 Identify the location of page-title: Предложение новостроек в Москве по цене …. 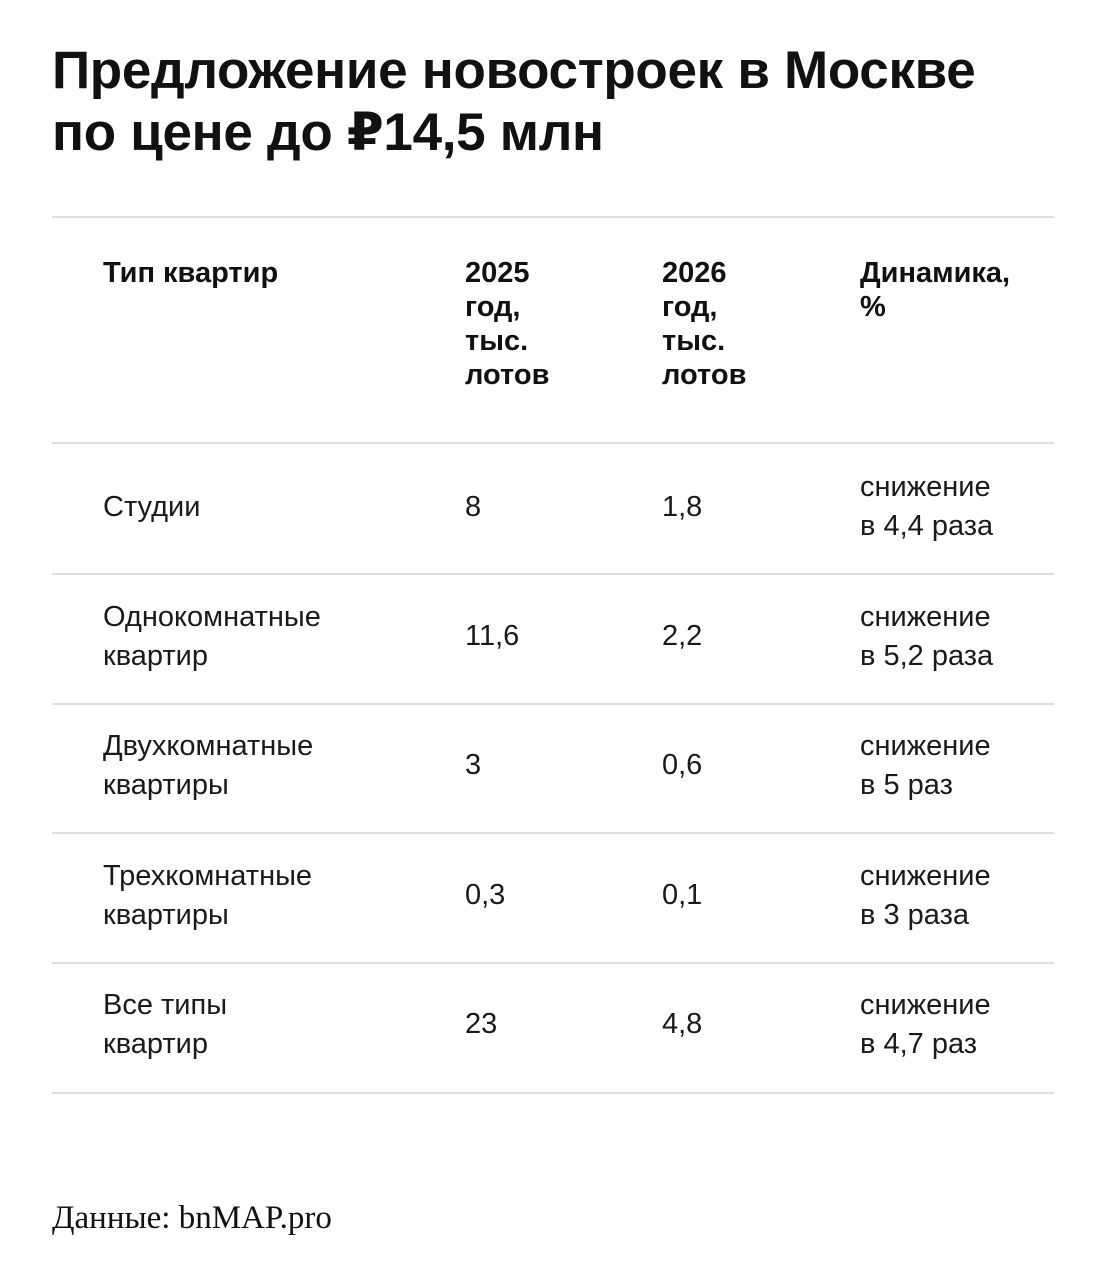
(514, 101).